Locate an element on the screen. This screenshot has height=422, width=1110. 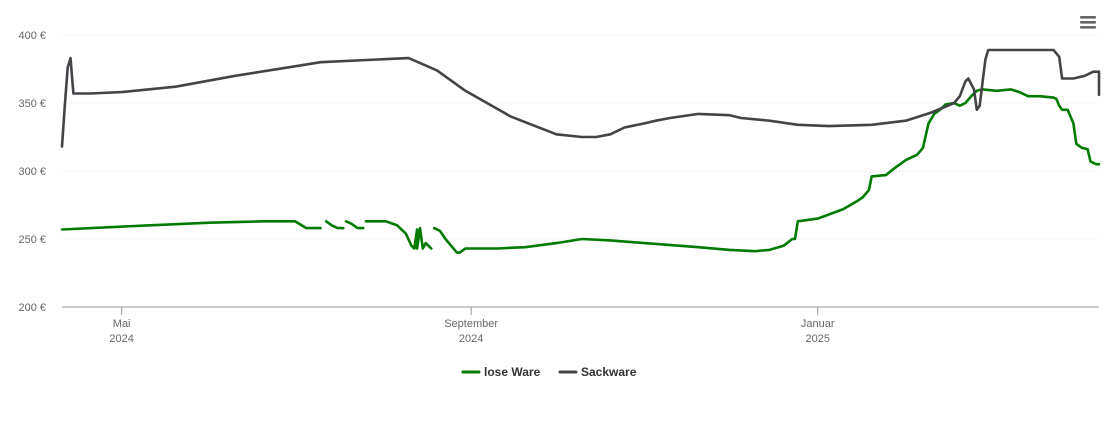
hamburger-menu-icon-bar-top is located at coordinates (1088, 17).